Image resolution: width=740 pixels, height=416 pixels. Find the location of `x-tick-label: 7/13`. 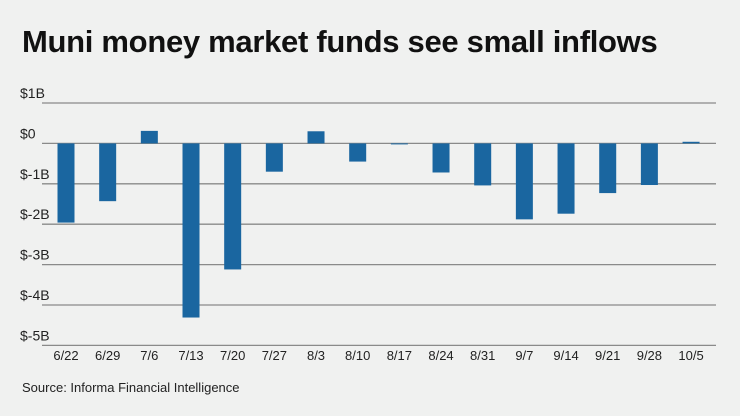

x-tick-label: 7/13 is located at coordinates (190, 355).